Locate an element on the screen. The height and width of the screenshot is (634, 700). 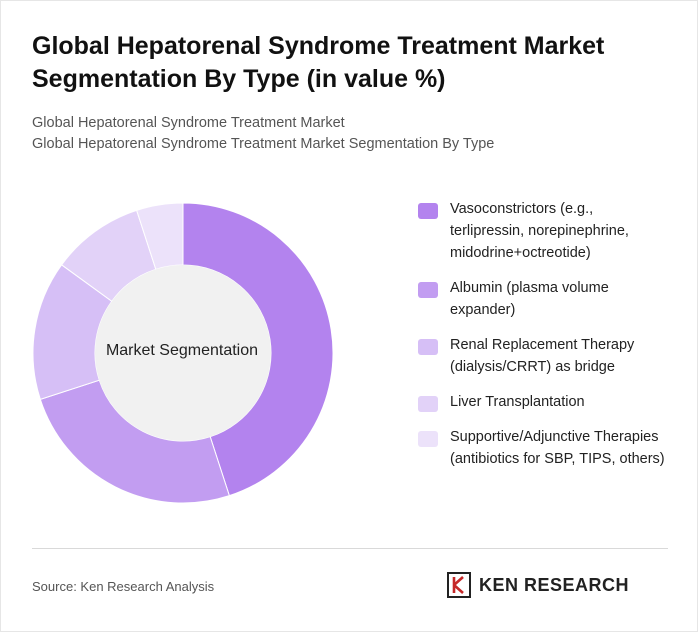
donut-center-label: Market Segmentation is located at coordinates (182, 350).